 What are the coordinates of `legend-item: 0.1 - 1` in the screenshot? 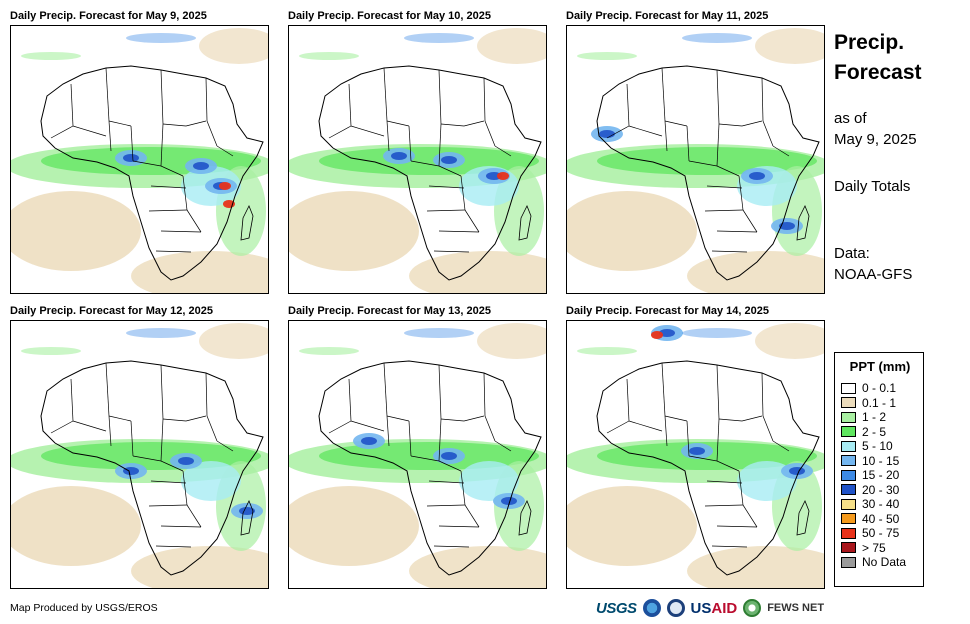 It's located at (882, 403).